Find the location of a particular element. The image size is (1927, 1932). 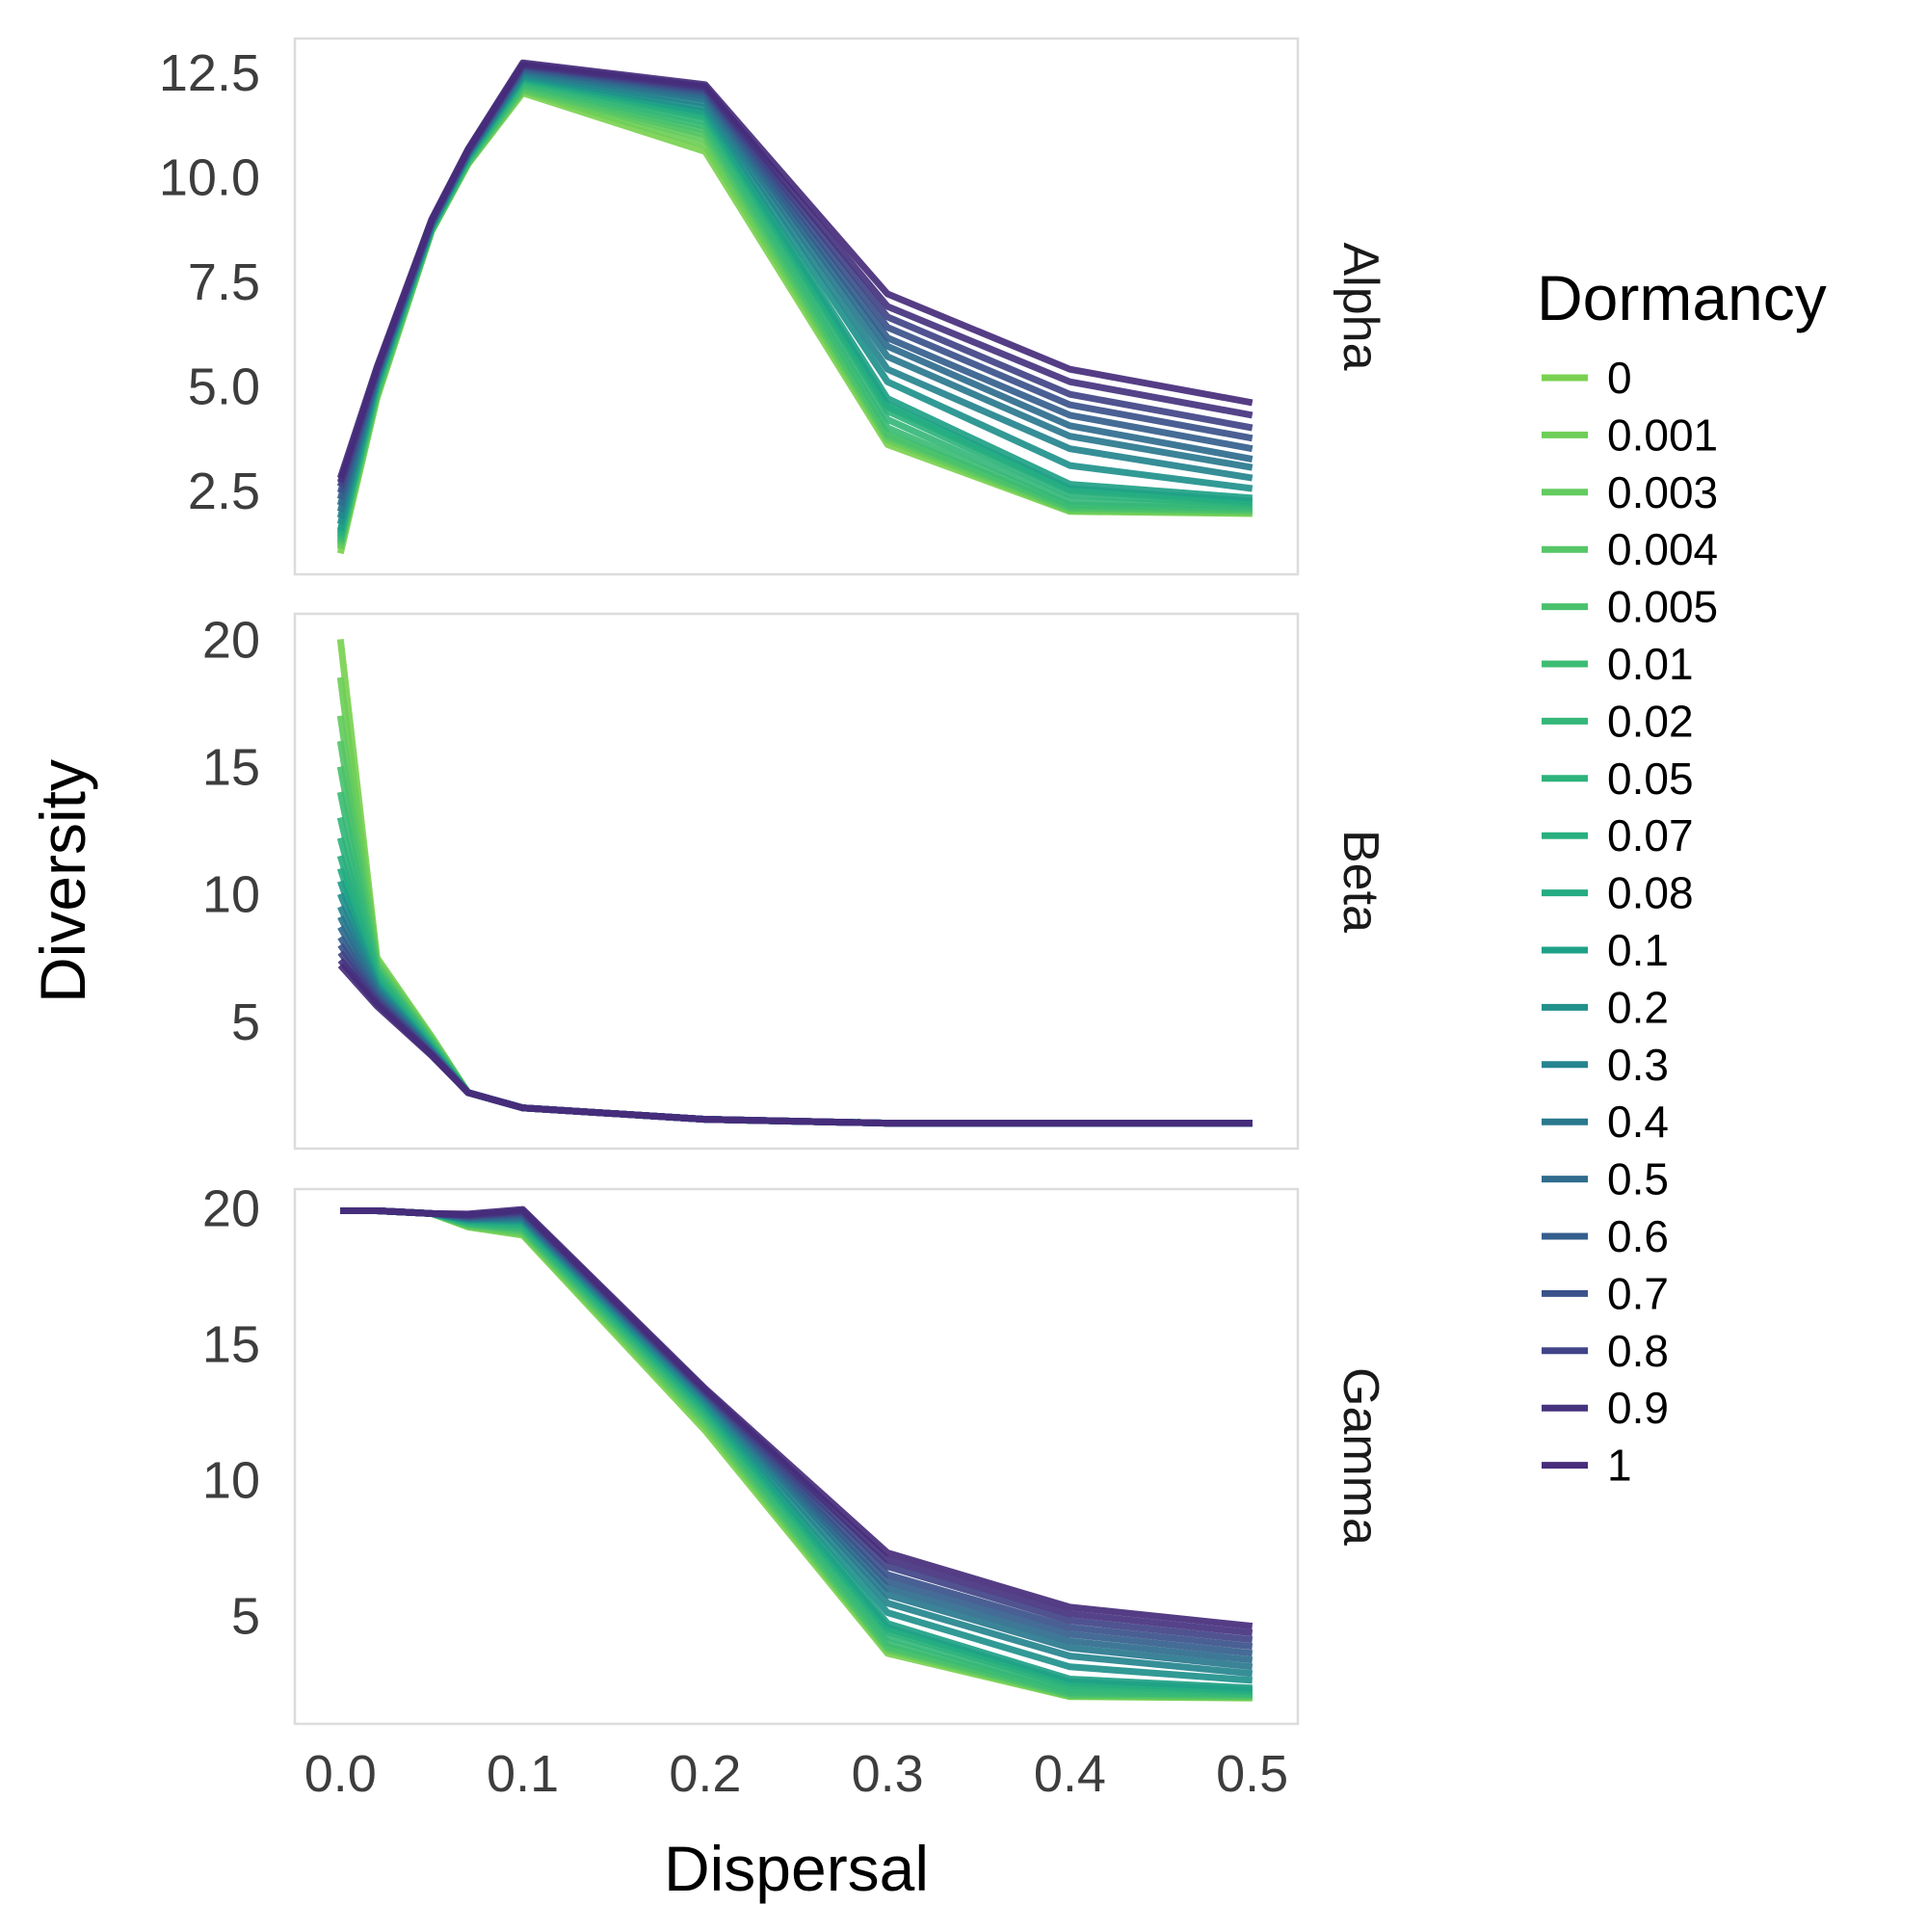

series-line-alpha-0.001 is located at coordinates (794, 318).